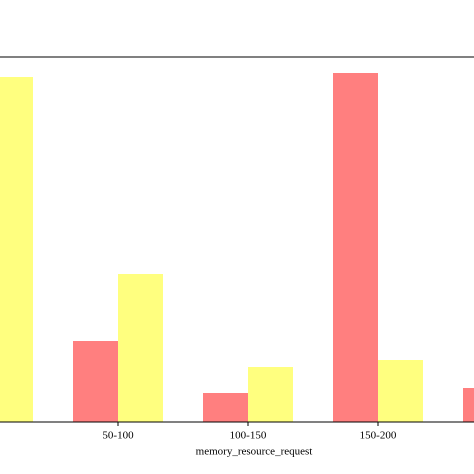 Image resolution: width=474 pixels, height=474 pixels. What do you see at coordinates (378, 436) in the screenshot?
I see `x-tick-label: 150-200` at bounding box center [378, 436].